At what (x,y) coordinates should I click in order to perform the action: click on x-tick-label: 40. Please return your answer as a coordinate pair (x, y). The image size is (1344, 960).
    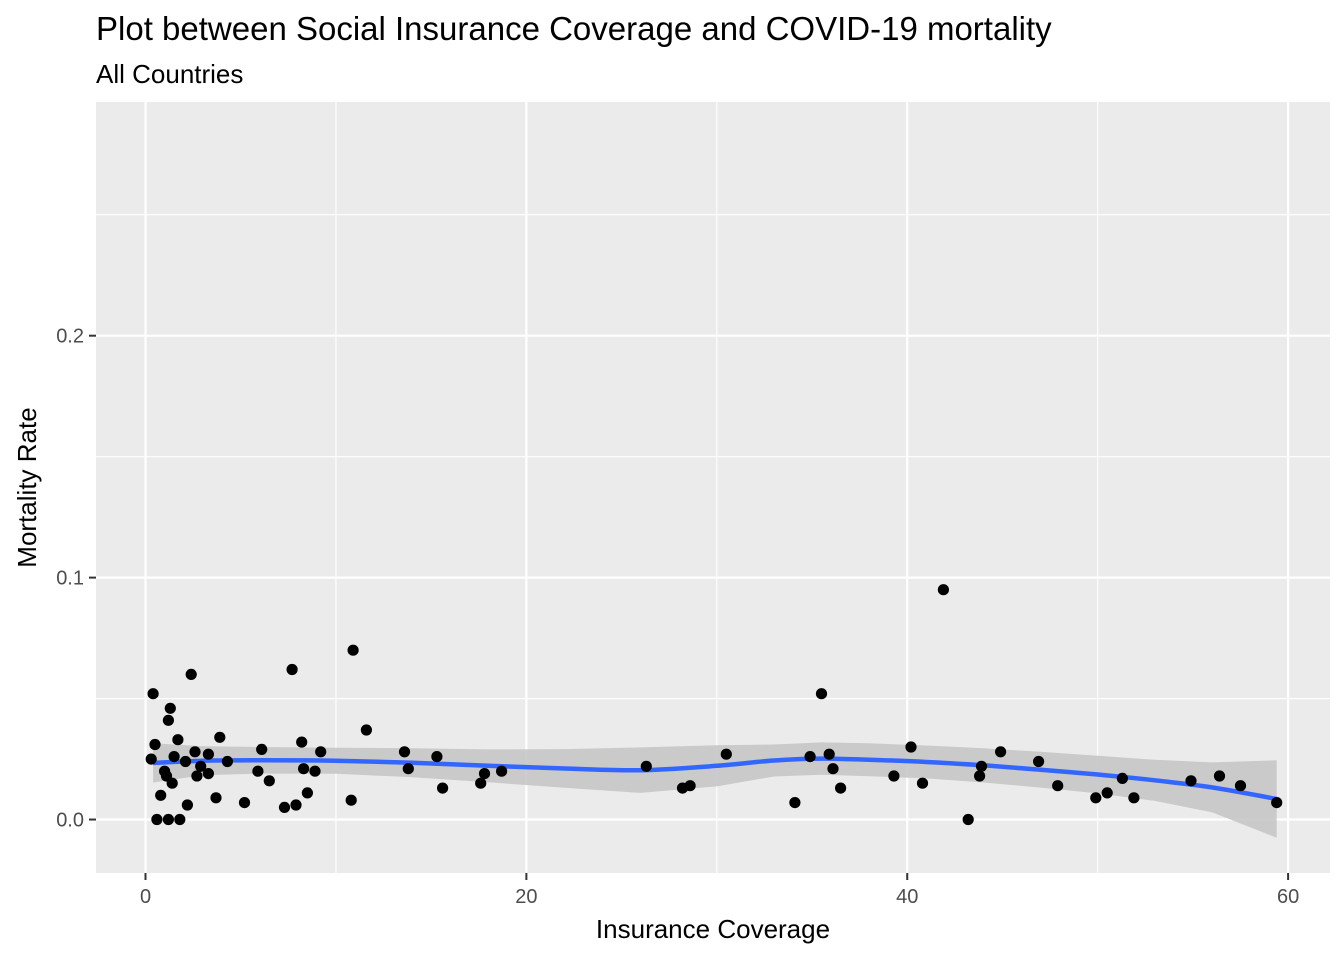
    Looking at the image, I should click on (907, 897).